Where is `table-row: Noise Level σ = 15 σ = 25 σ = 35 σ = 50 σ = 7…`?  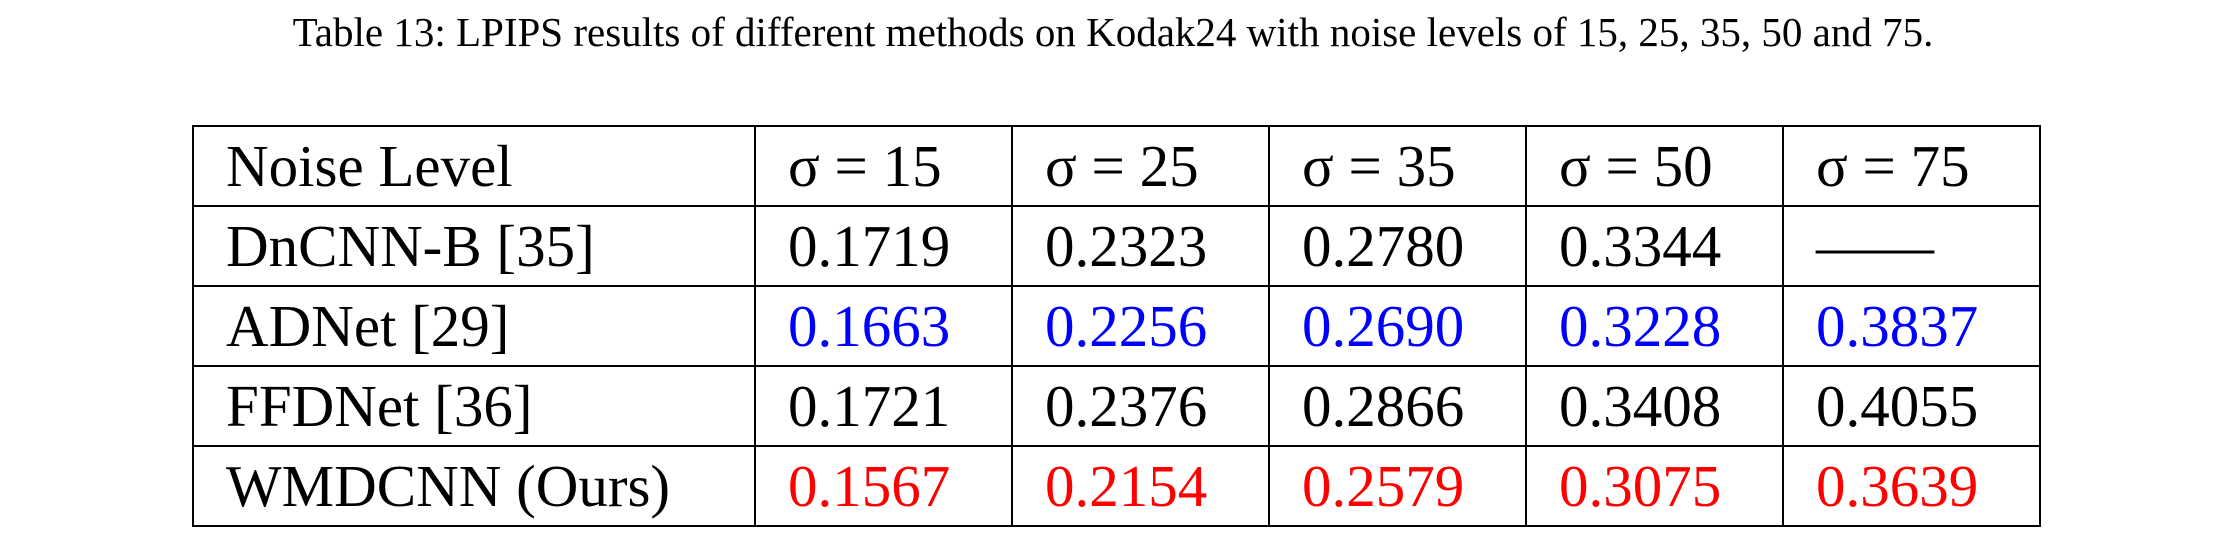
table-row: Noise Level σ = 15 σ = 25 σ = 35 σ = 50 σ = 7… is located at coordinates (1116, 166).